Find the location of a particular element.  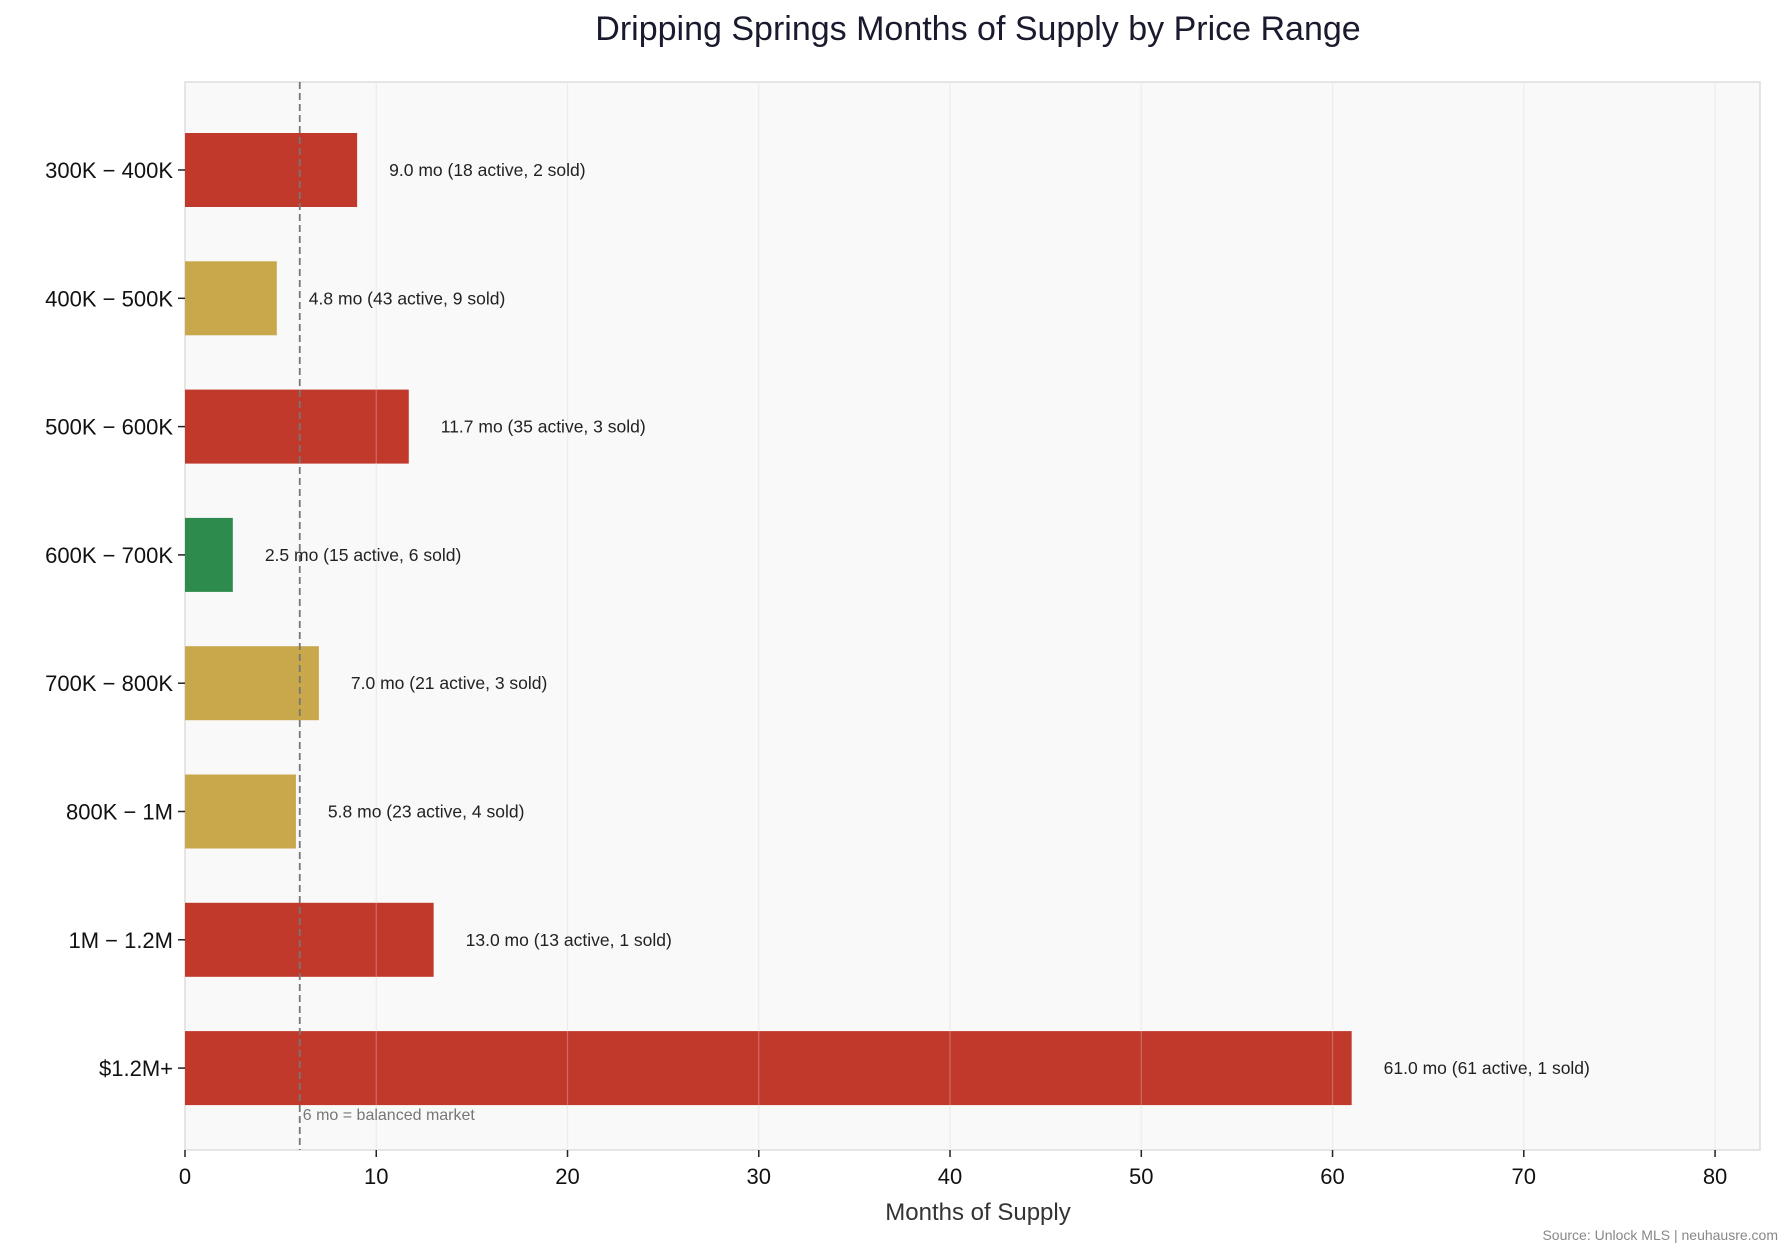

data-label: 2.5 mo (15 active, 6 sold) is located at coordinates (363, 555).